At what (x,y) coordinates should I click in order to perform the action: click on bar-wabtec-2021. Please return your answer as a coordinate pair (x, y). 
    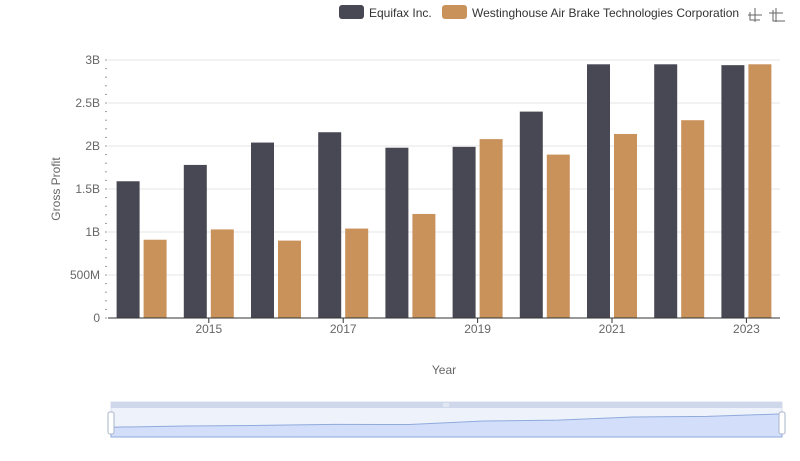
    Looking at the image, I should click on (625, 225).